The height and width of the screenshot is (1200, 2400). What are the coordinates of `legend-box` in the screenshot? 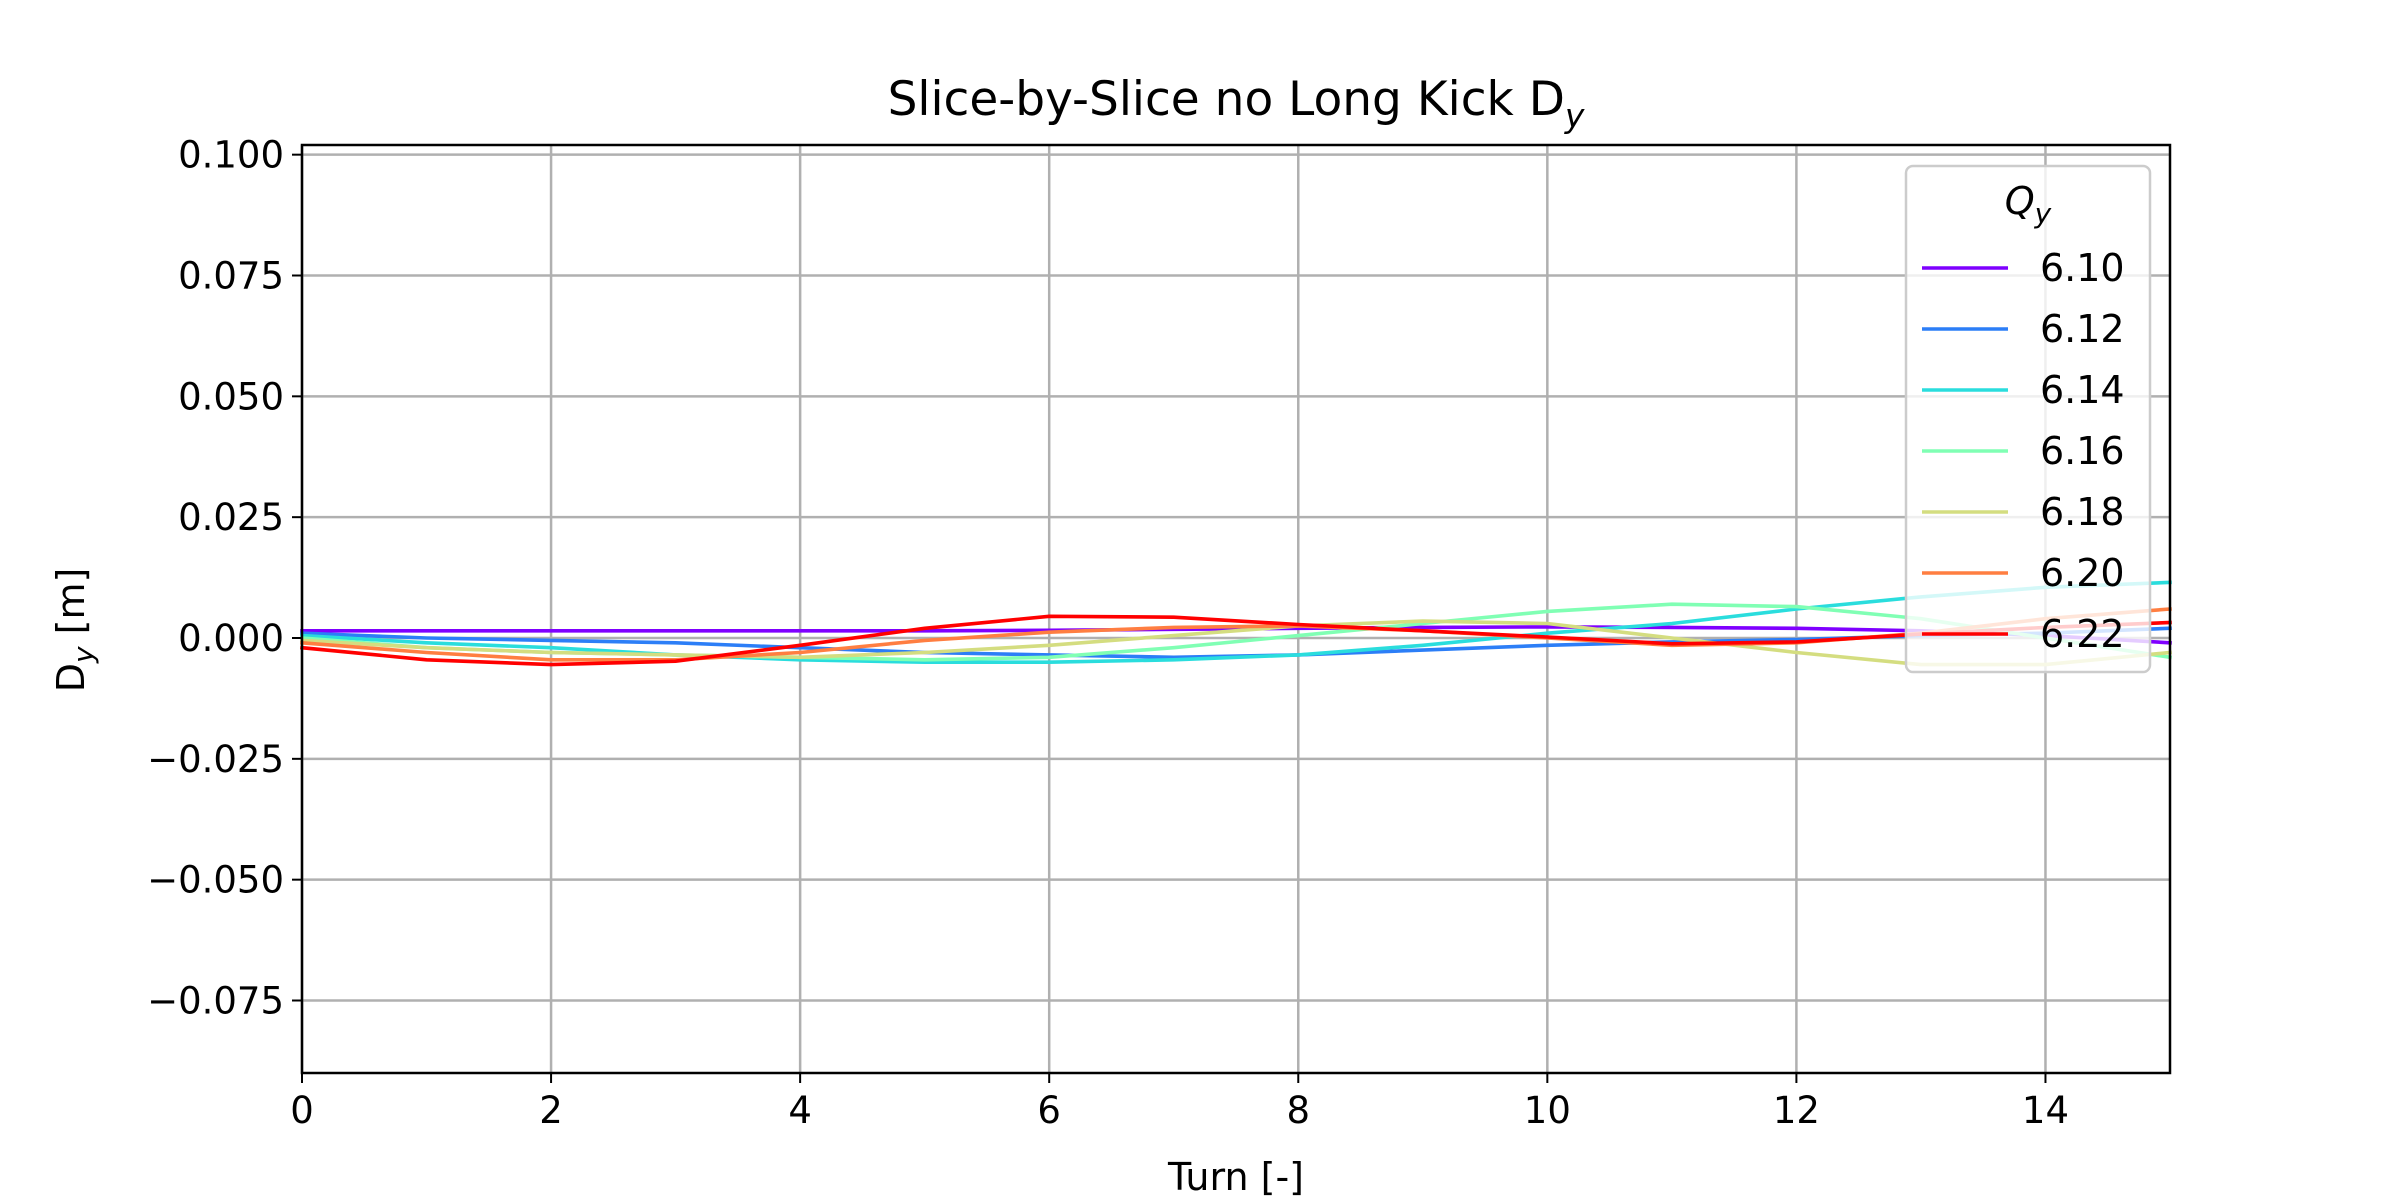 It's located at (2028, 419).